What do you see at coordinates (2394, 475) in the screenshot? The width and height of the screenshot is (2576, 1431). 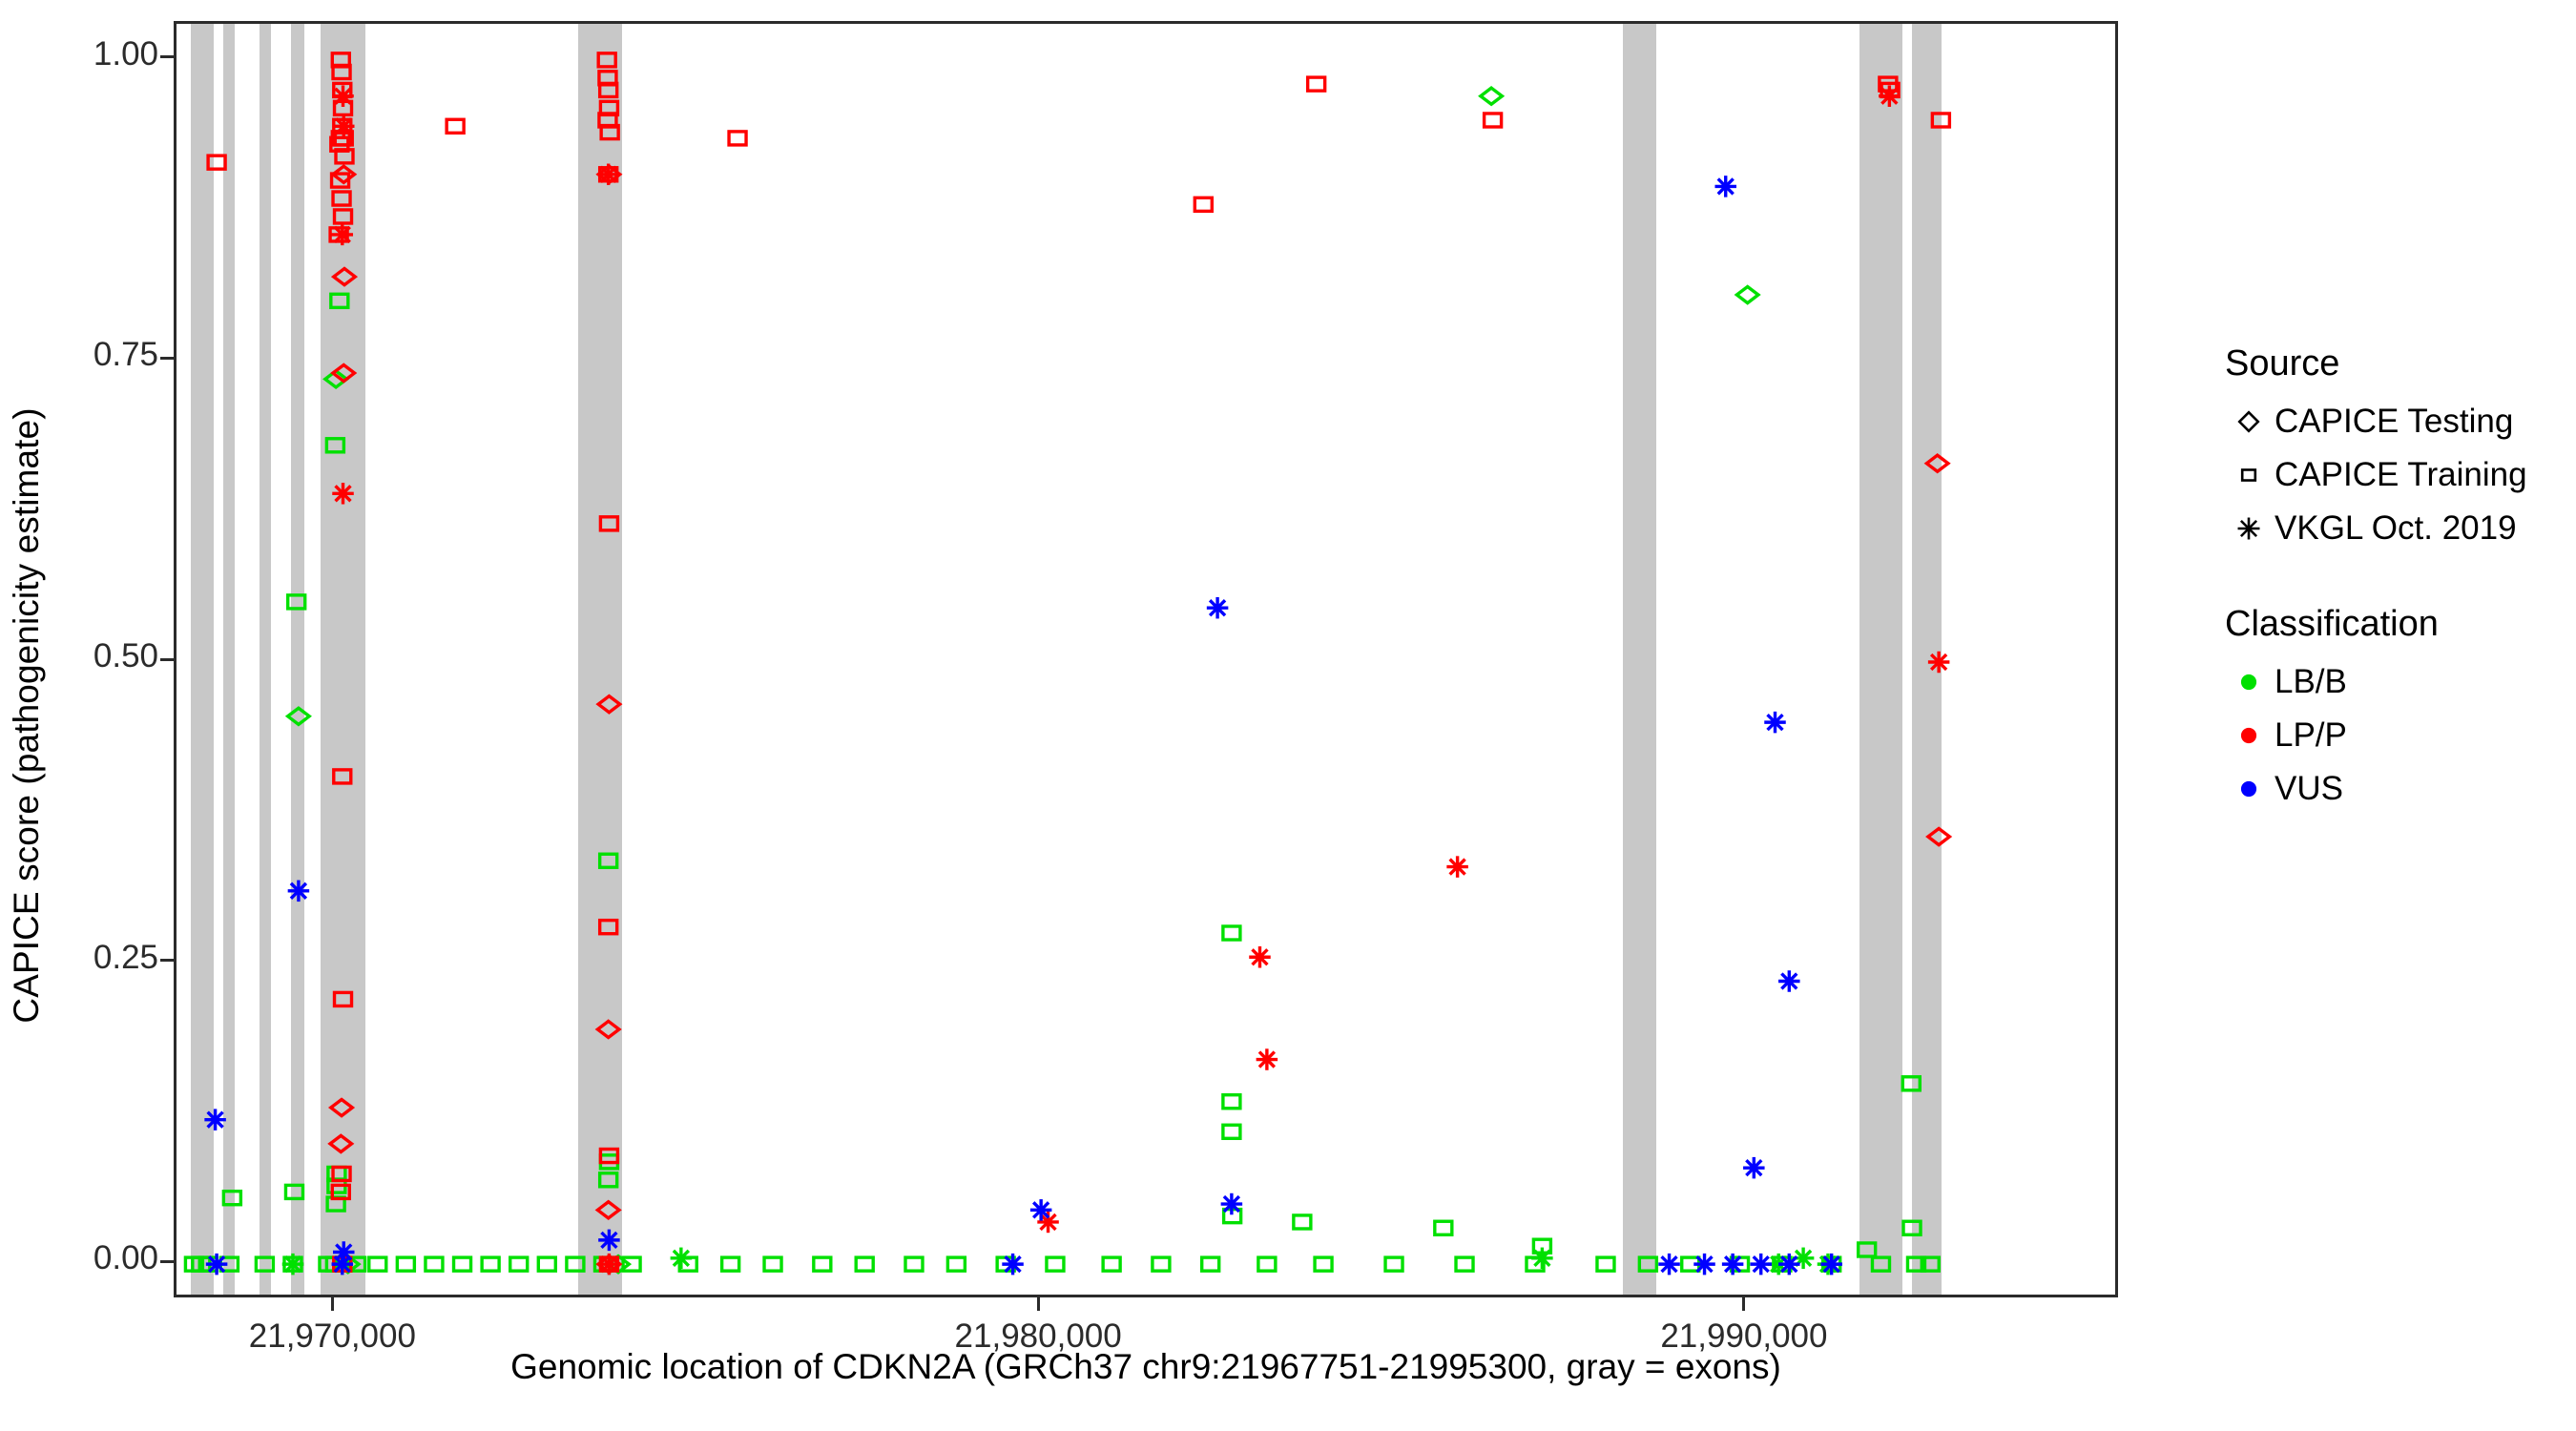 I see `legend-item: CAPICE Training` at bounding box center [2394, 475].